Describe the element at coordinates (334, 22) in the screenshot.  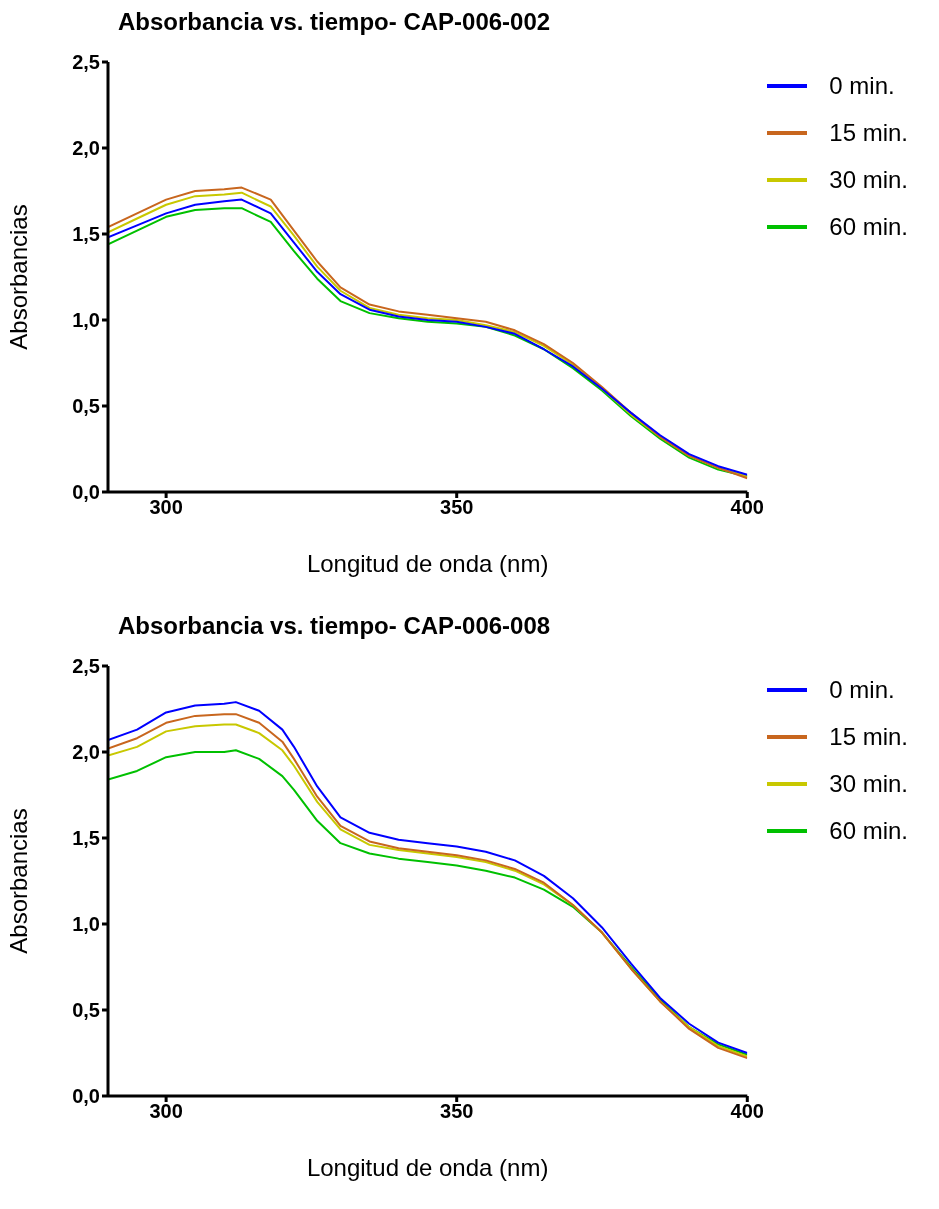
I see `chart-title: Absorbancia vs. tiempo- CAP-006-002` at that location.